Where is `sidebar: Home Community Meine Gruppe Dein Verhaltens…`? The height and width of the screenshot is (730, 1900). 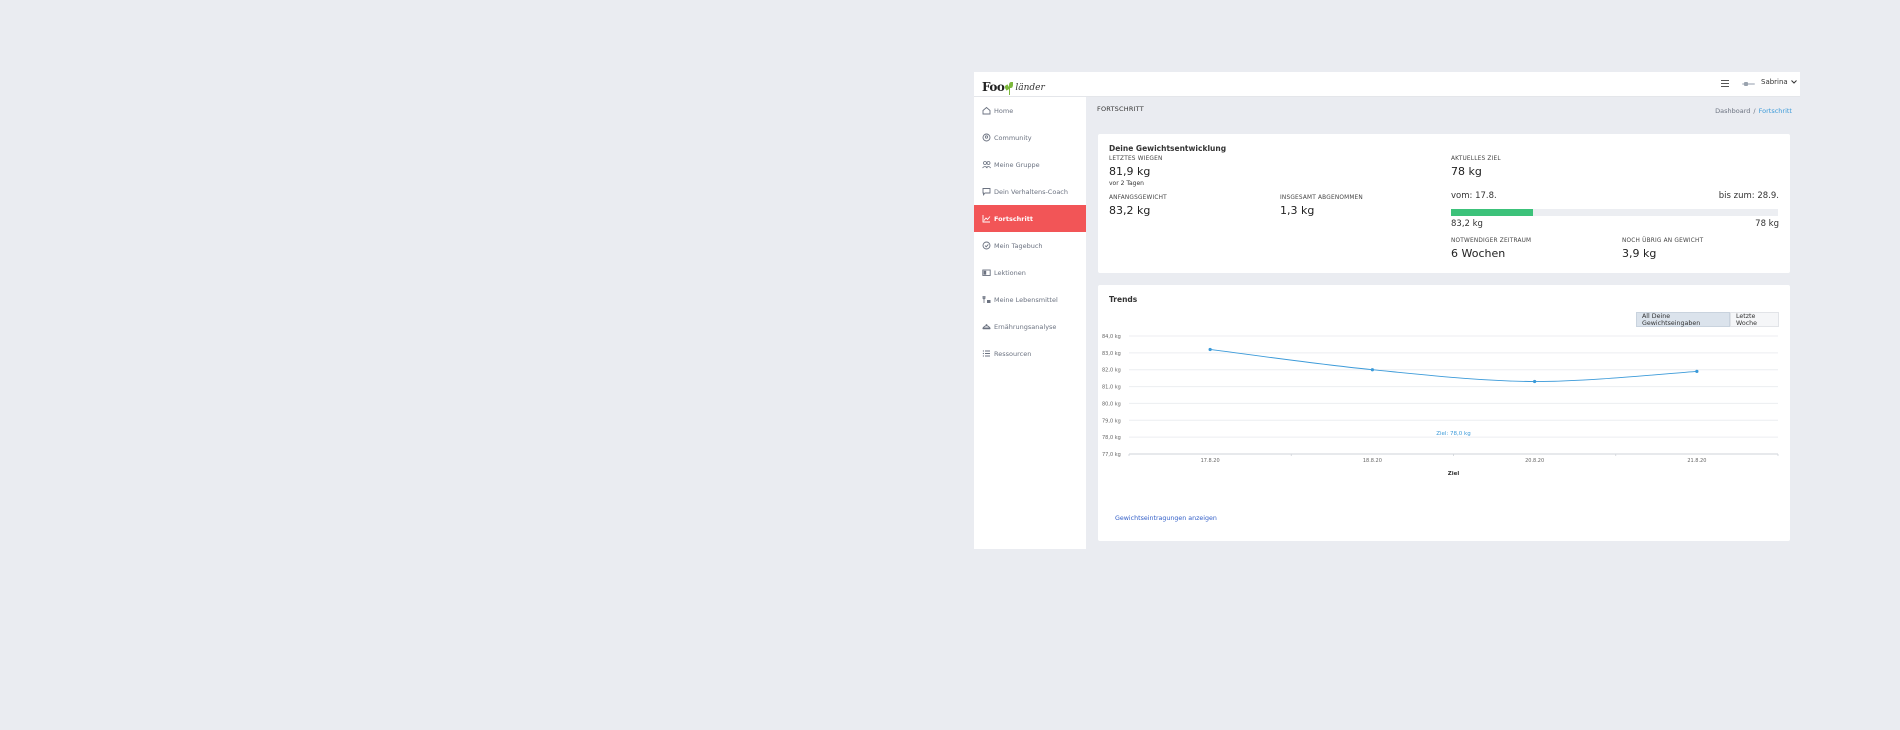
sidebar: Home Community Meine Gruppe Dein Verhaltens… is located at coordinates (1030, 323).